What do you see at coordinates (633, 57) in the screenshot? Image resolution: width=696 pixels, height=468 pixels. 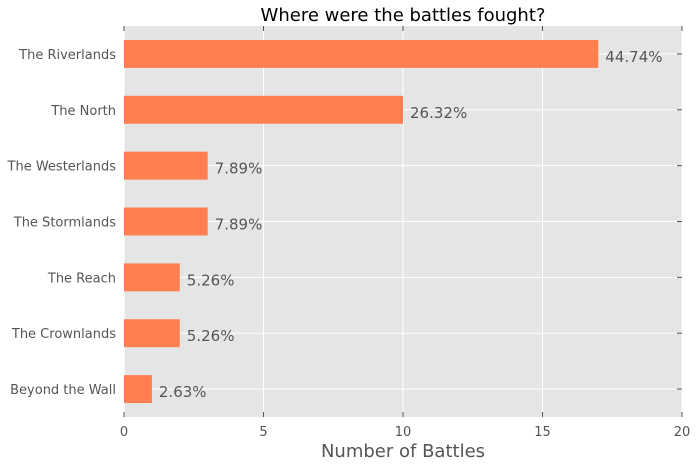 I see `bar-data-label: 44.74%` at bounding box center [633, 57].